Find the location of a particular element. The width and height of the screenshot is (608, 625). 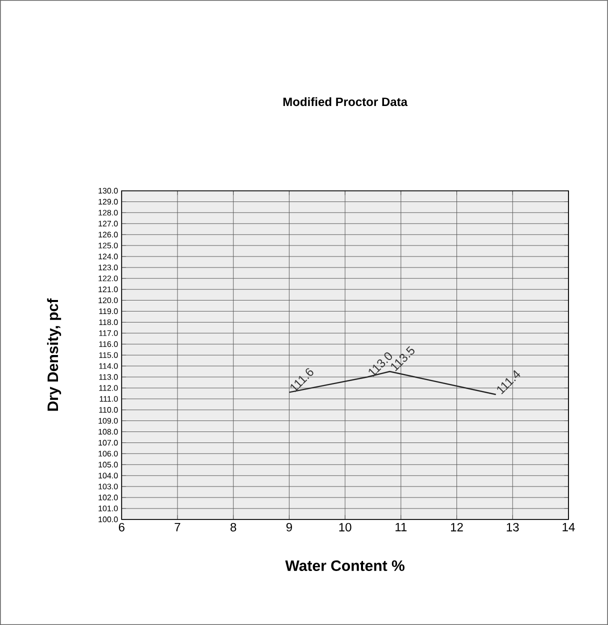

y-tick-label: 127.0 is located at coordinates (108, 223).